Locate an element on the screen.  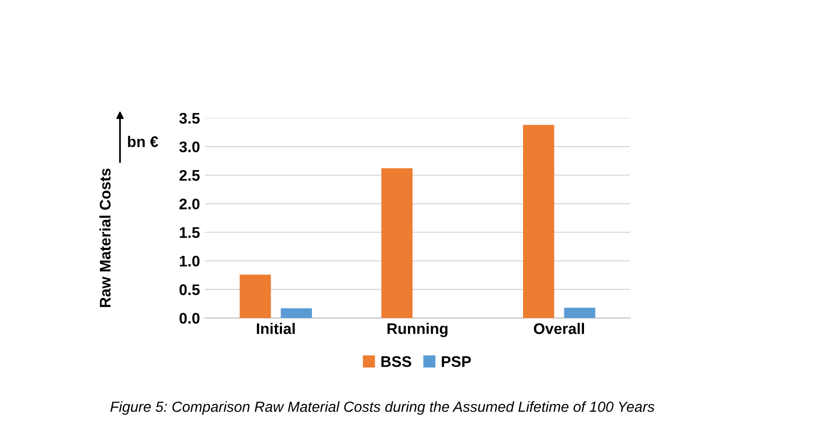
y-axis-title: Raw Material Costs is located at coordinates (105, 238).